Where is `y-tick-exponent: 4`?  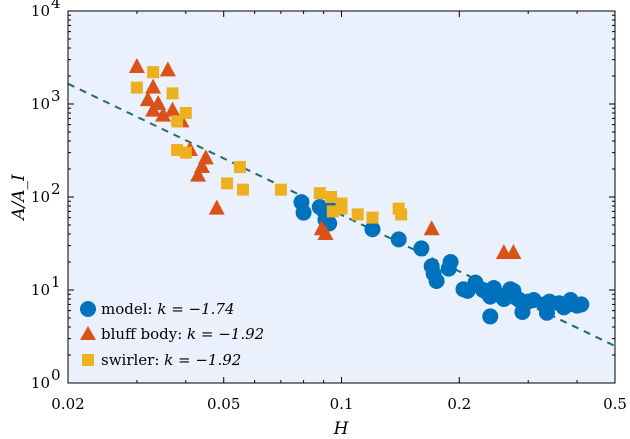 y-tick-exponent: 4 is located at coordinates (56, 6).